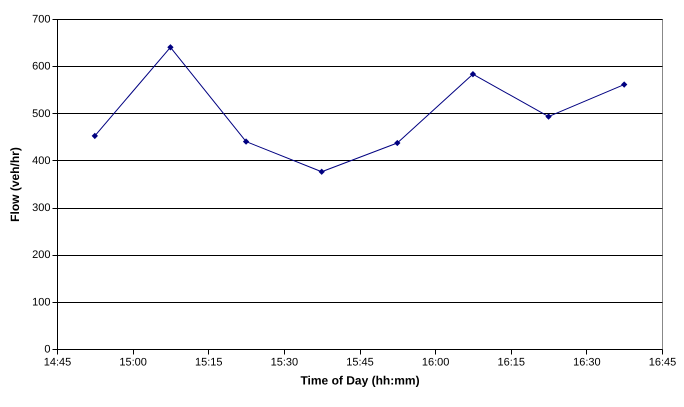  Describe the element at coordinates (41, 114) in the screenshot. I see `y-tick-label: 500` at that location.